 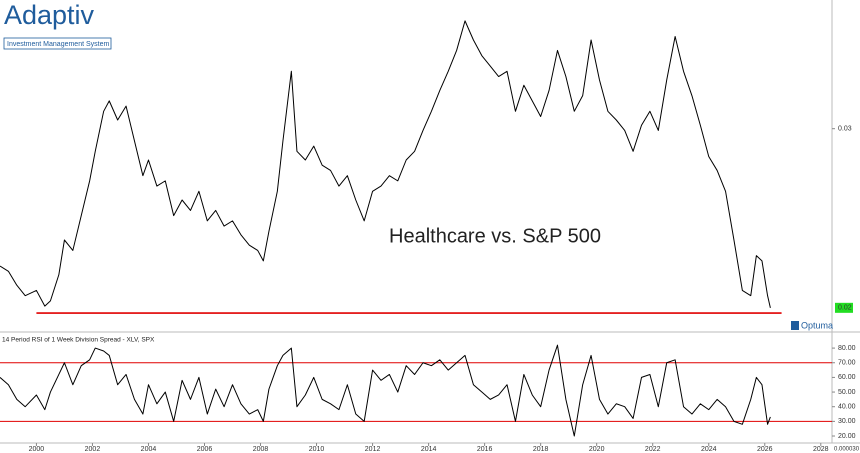 I want to click on logo: Adaptiv, so click(x=49, y=15).